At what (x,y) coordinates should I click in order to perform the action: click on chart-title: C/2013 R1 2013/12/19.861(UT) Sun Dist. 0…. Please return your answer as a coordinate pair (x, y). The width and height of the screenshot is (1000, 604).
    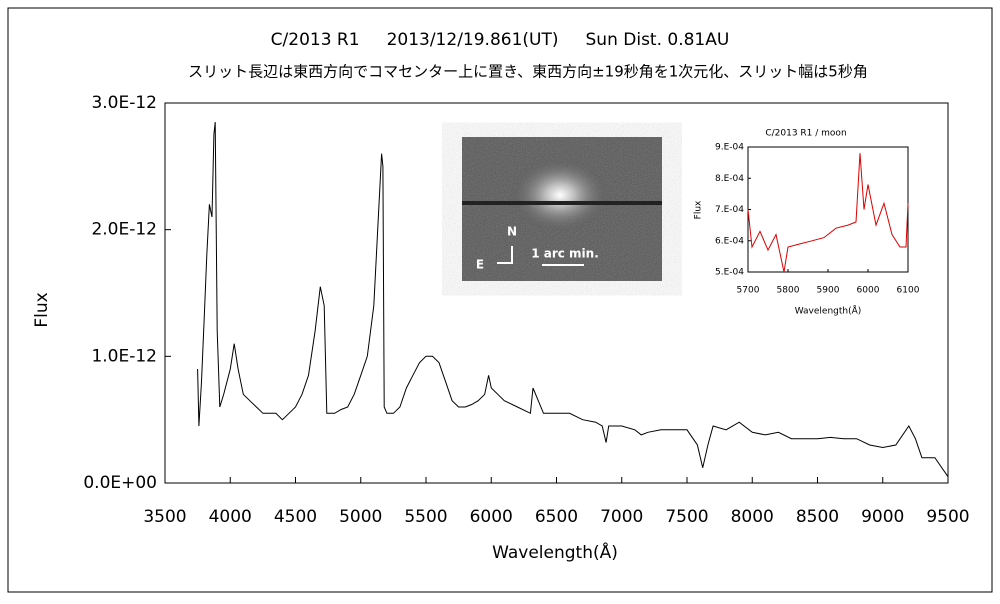
    Looking at the image, I should click on (500, 40).